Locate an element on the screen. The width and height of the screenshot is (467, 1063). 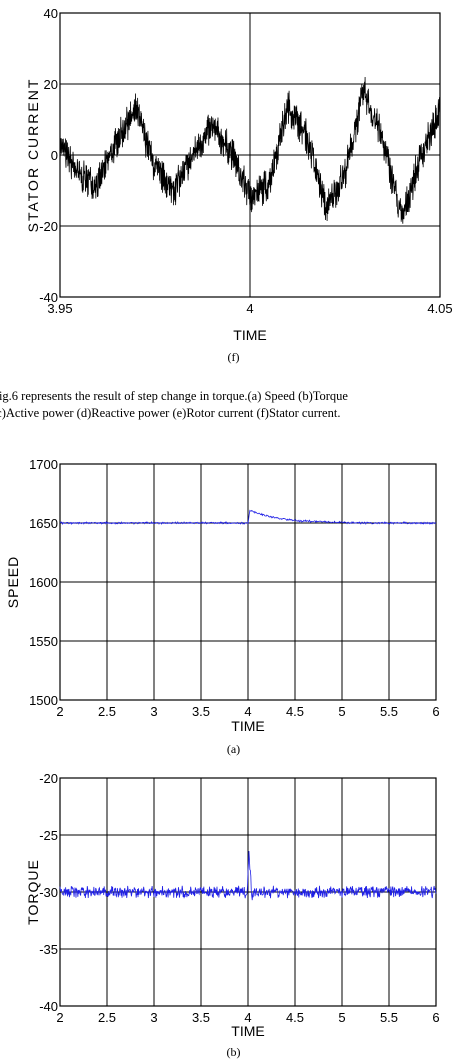
y-axis-title: TORQUE is located at coordinates (33, 892).